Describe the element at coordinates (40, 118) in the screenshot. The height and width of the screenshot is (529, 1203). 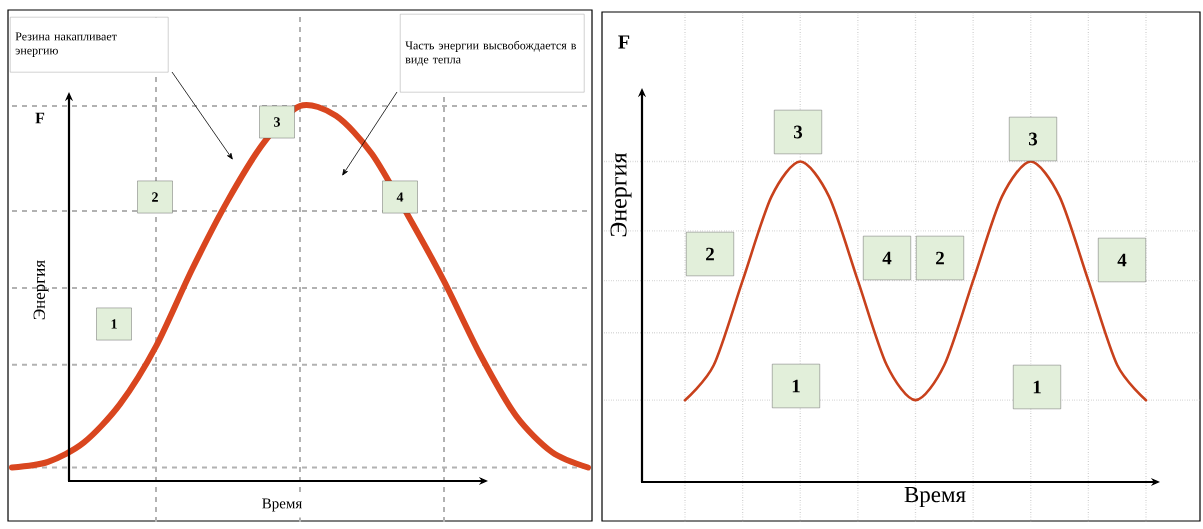
I see `annotation: F` at that location.